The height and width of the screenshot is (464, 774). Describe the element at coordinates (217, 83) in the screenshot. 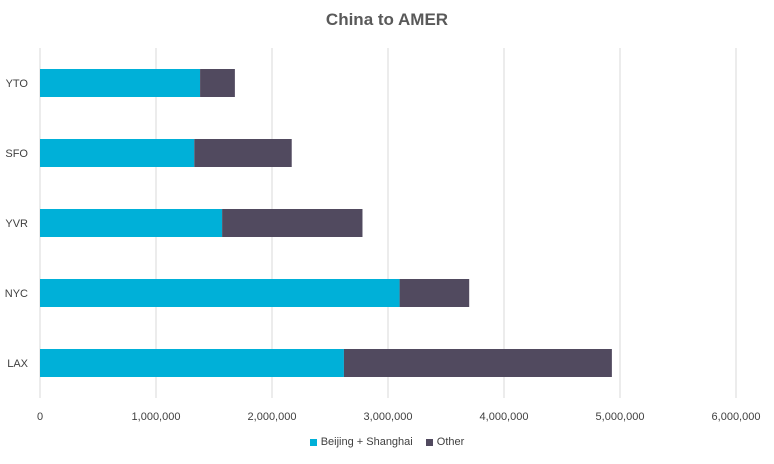

I see `bar-yto-other` at that location.